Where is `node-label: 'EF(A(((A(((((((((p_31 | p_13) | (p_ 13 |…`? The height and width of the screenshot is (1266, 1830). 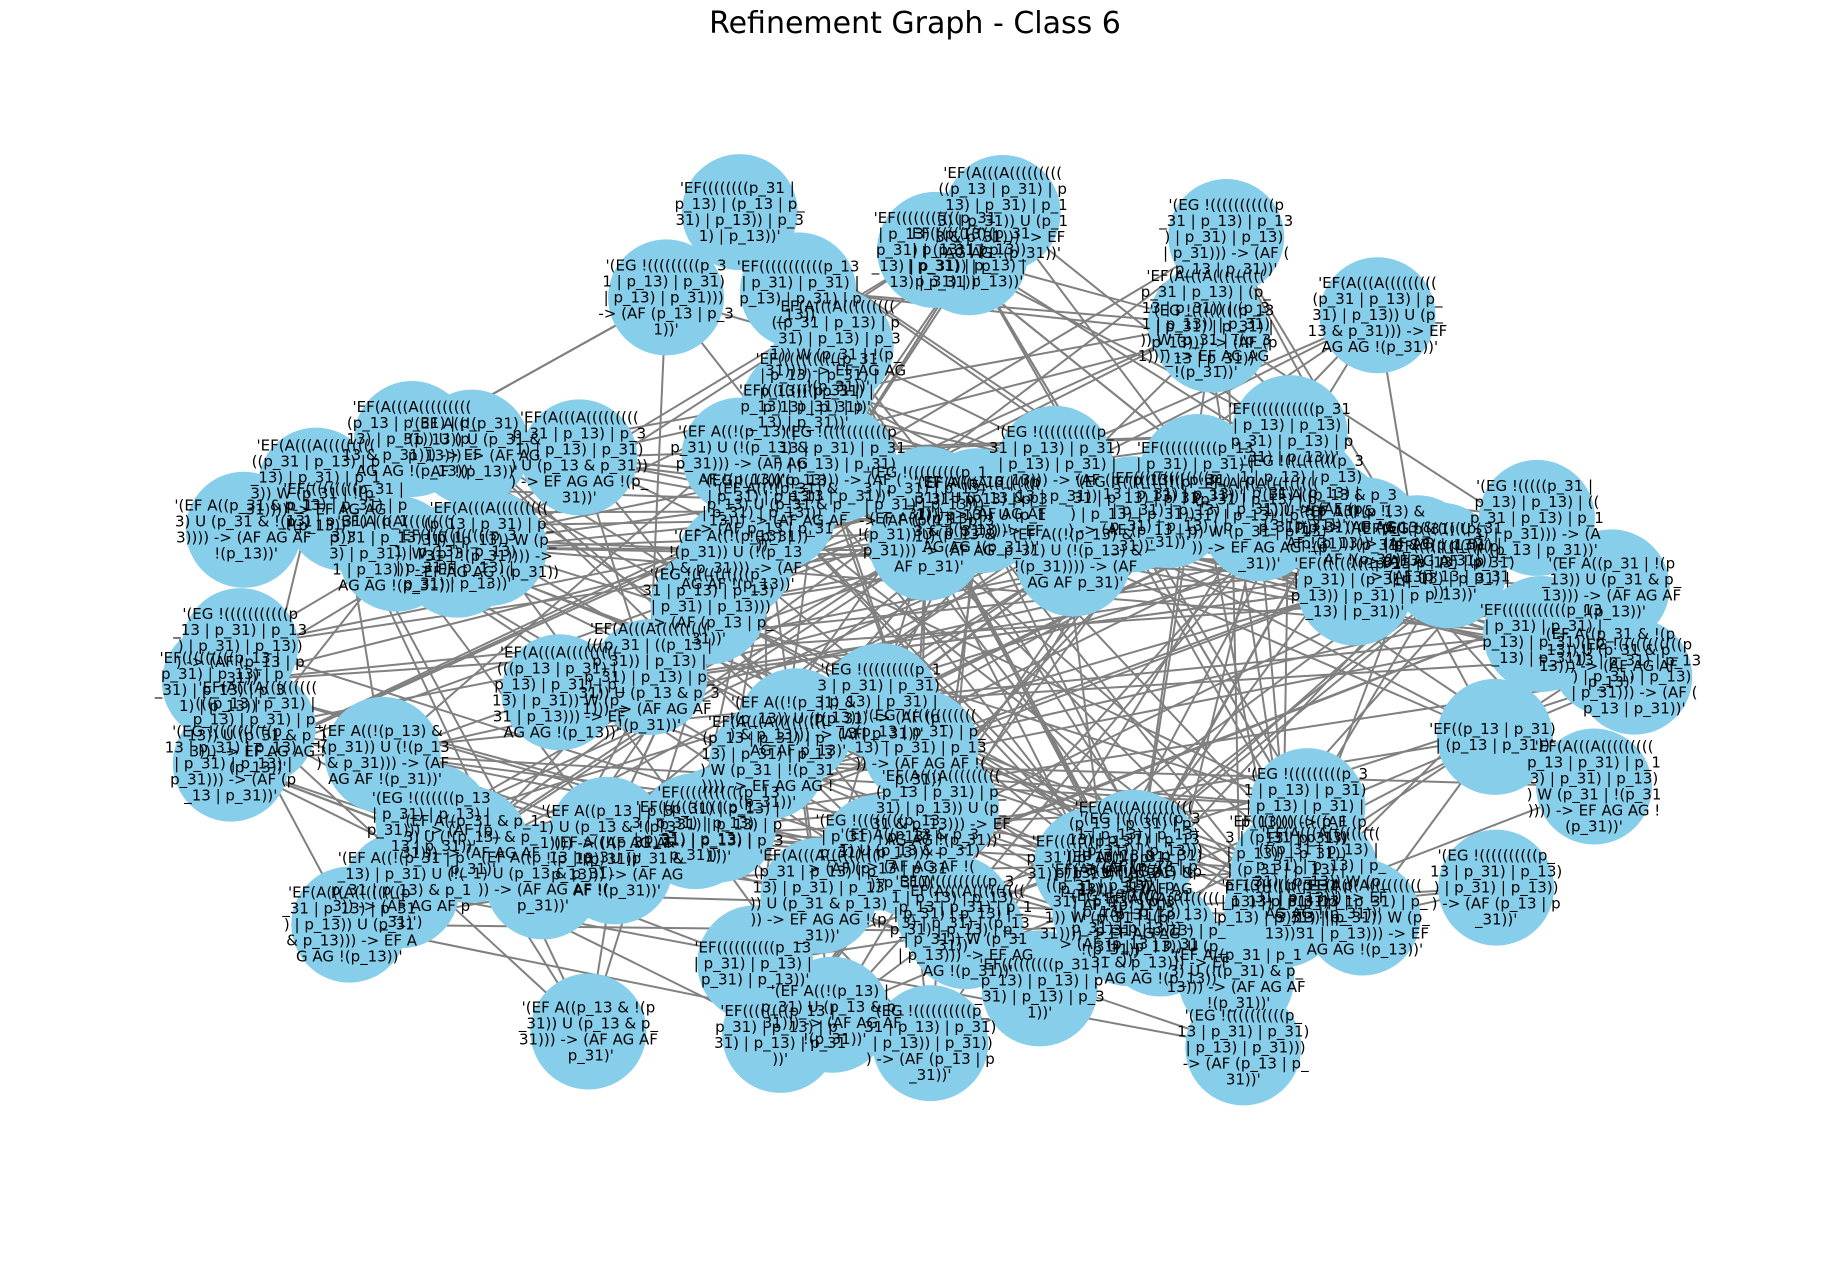
node-label: 'EF(A(((A(((((((((p_31 | p_13) | (p_ 13 |… is located at coordinates (1206, 324).